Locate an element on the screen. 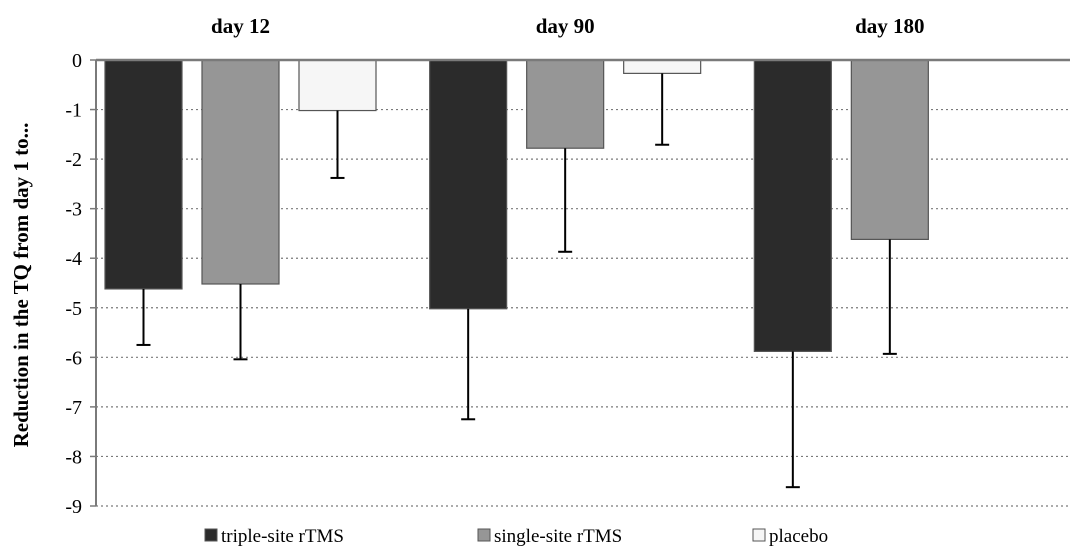 The image size is (1073, 547). y-tick-label: -8 is located at coordinates (73, 457).